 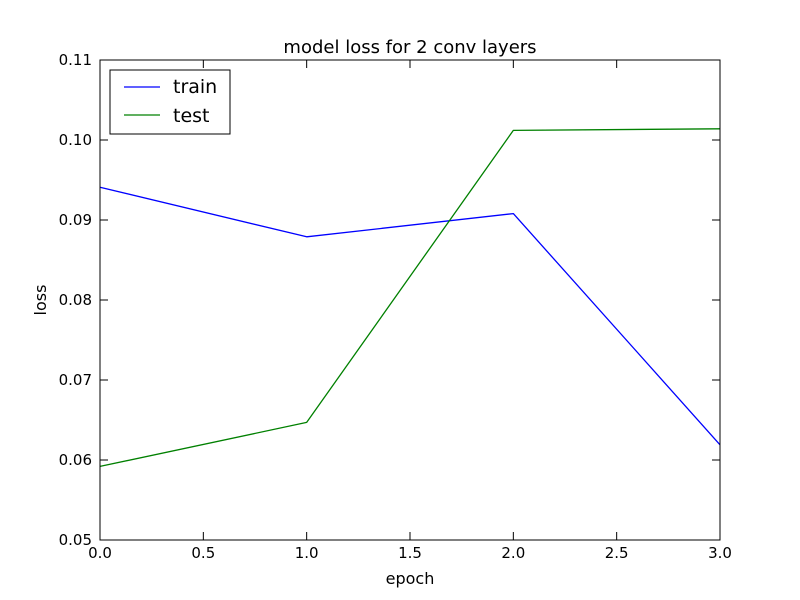 What do you see at coordinates (75, 140) in the screenshot?
I see `y-tick-label: 0.10` at bounding box center [75, 140].